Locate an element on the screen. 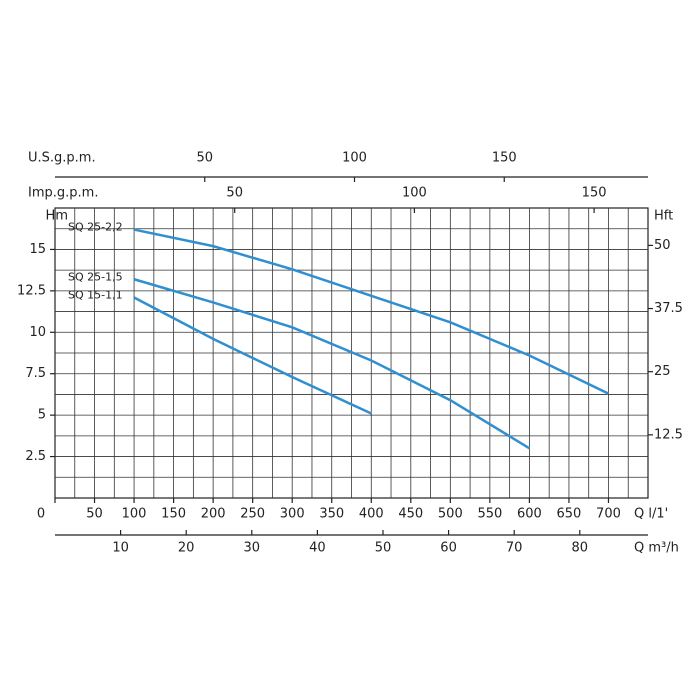  x-tick-label: 350 is located at coordinates (331, 514).